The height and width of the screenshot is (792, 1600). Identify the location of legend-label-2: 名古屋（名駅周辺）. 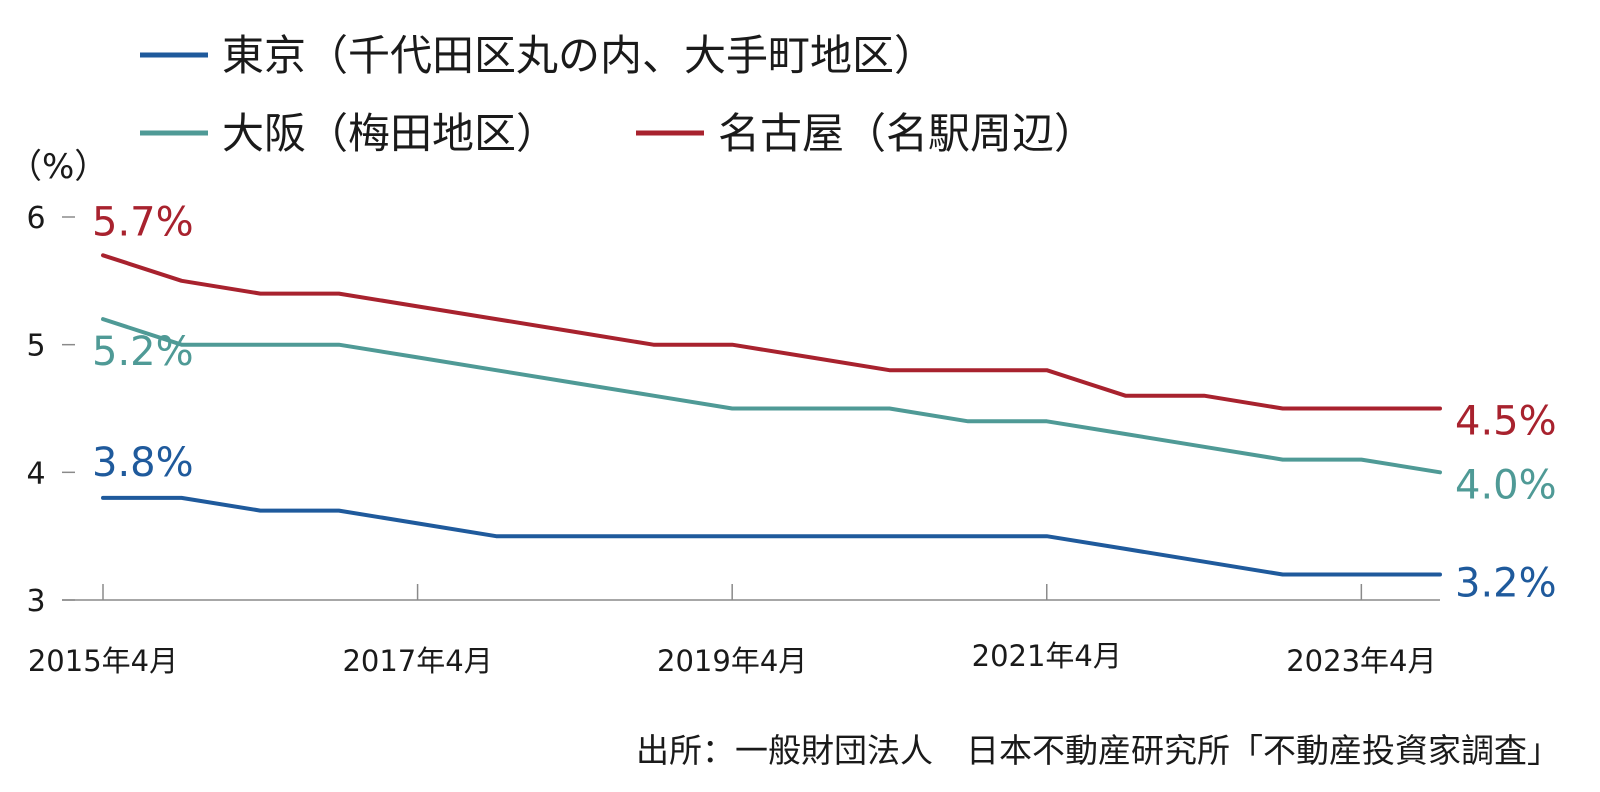
(907, 133).